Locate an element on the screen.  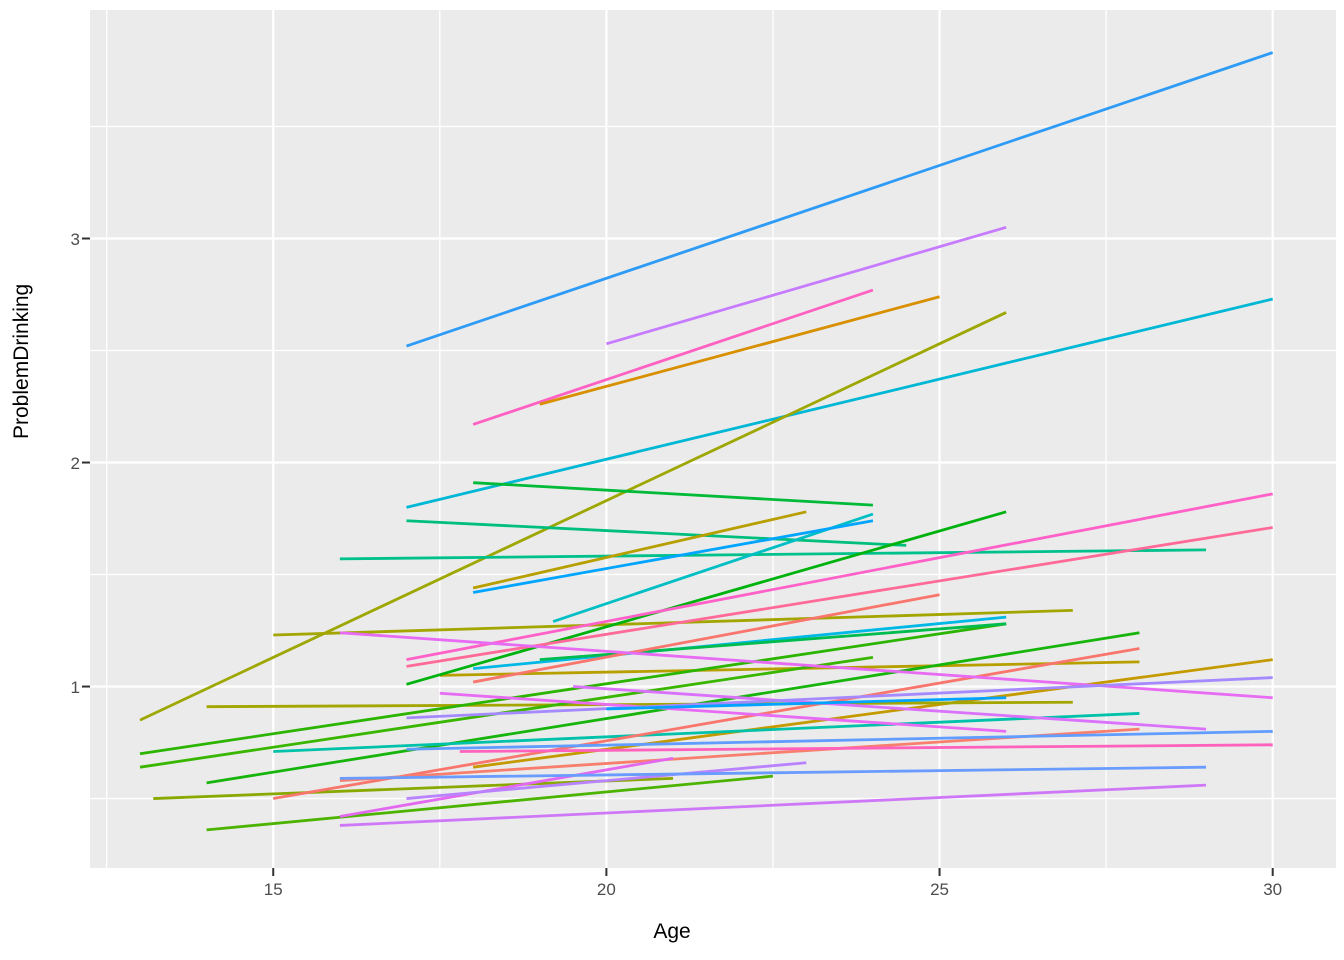
y-tick-label: 2 is located at coordinates (75, 463).